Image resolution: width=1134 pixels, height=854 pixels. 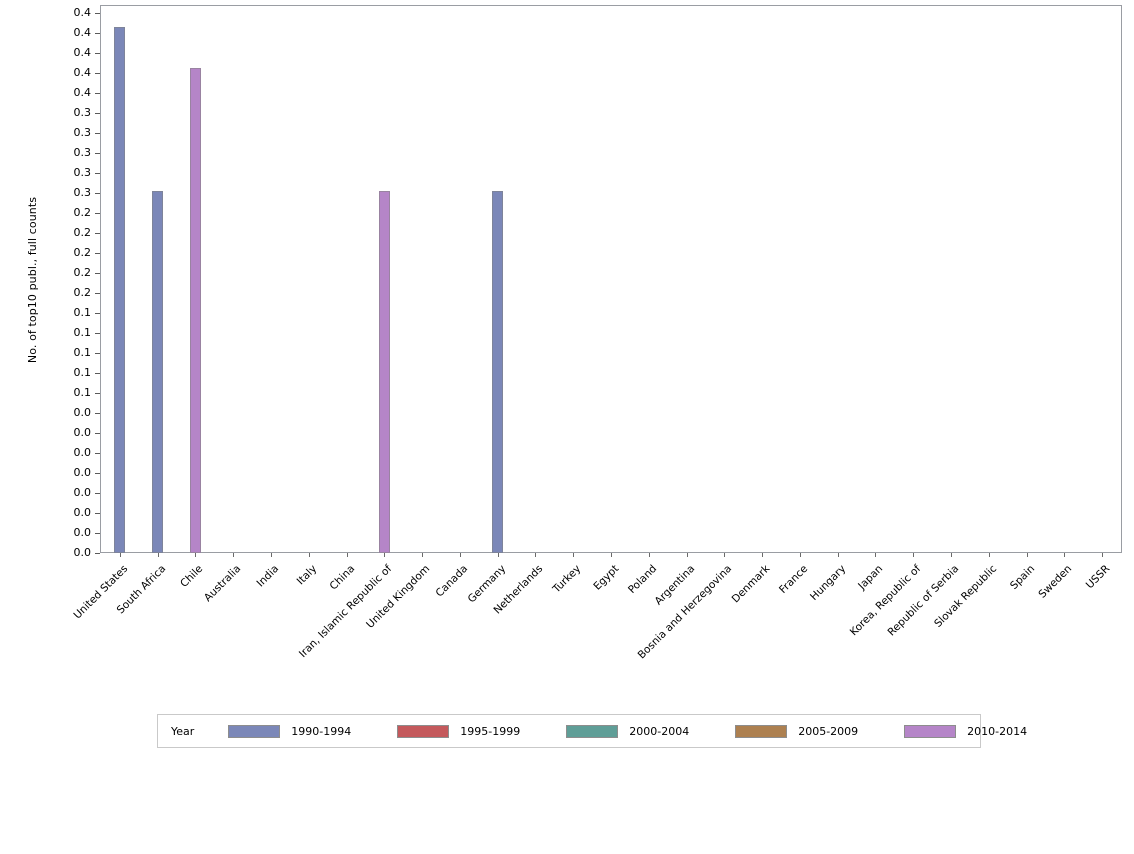 I want to click on legend-item: 1995-1999, so click(x=481, y=731).